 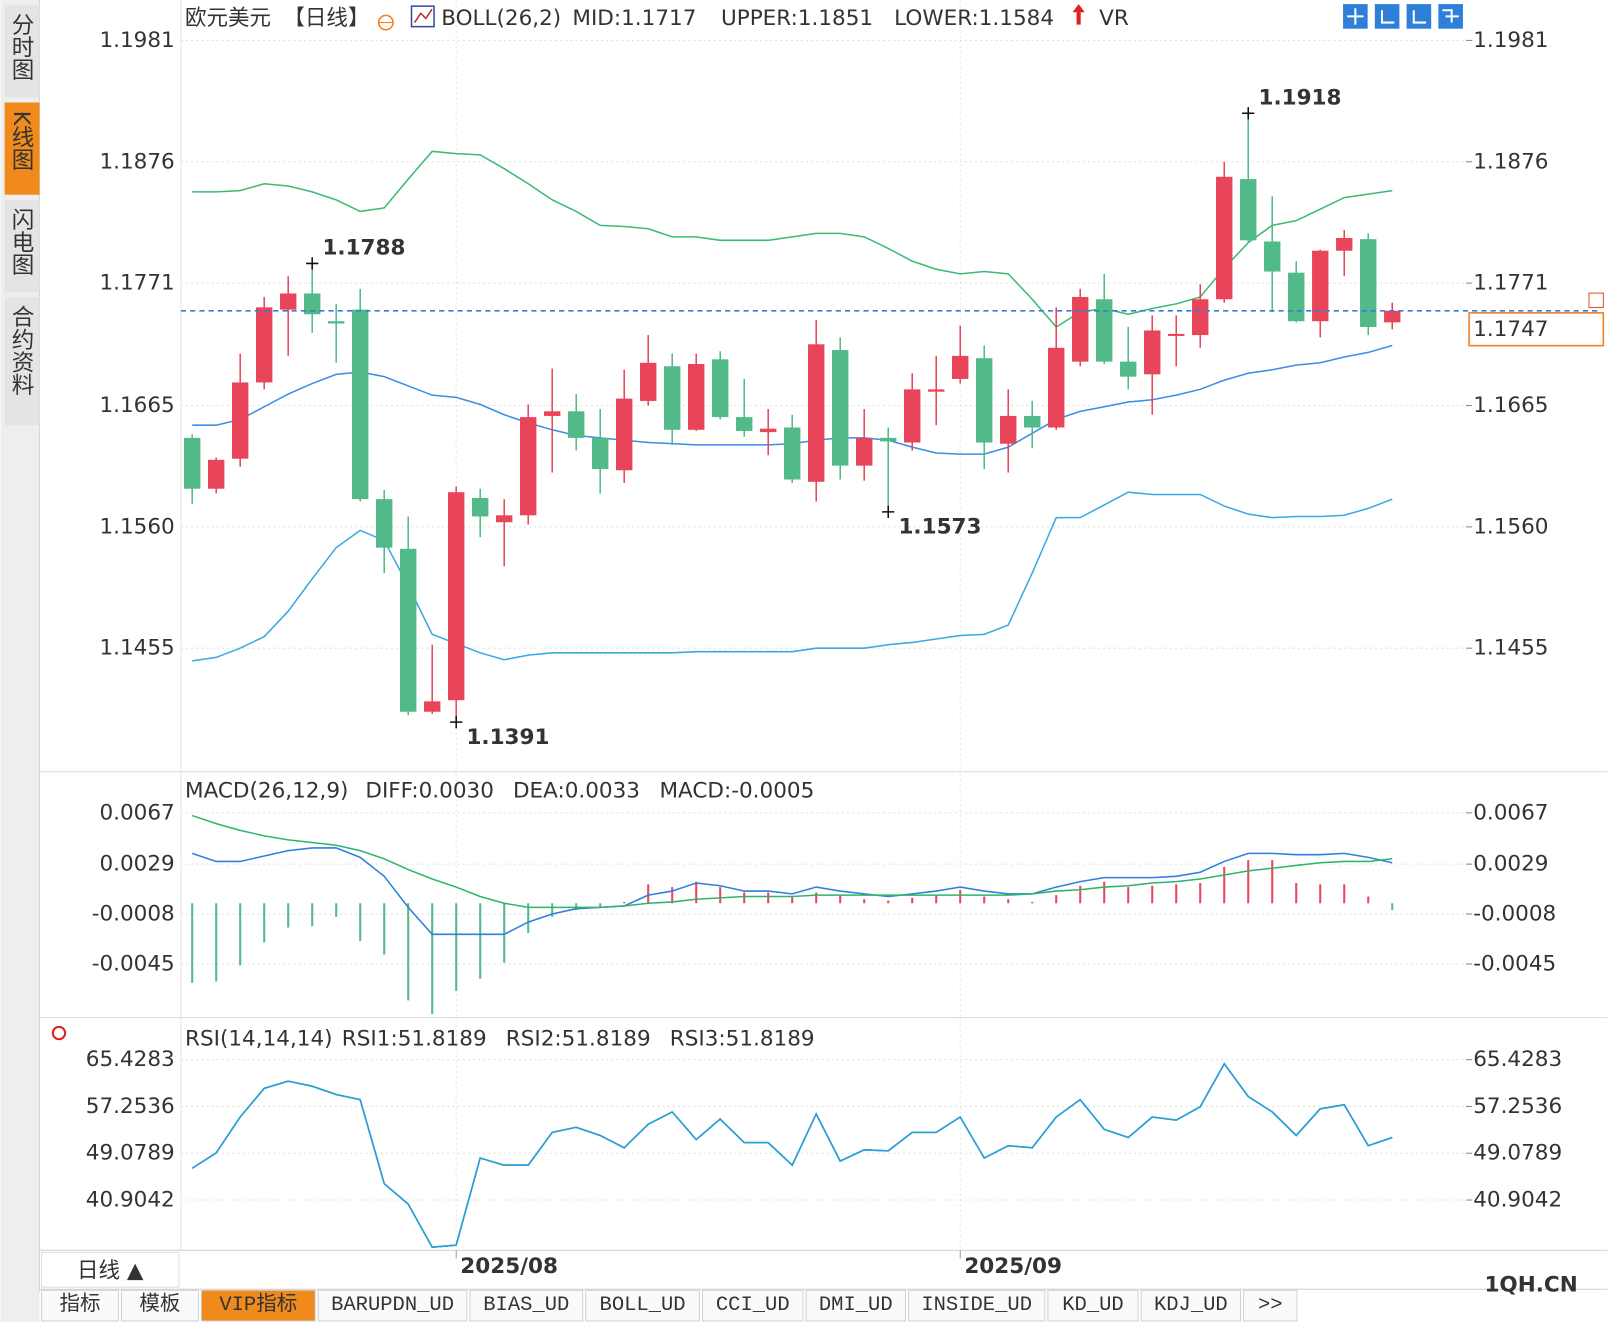 What do you see at coordinates (326, 18) in the screenshot?
I see `period-label: 【日线】` at bounding box center [326, 18].